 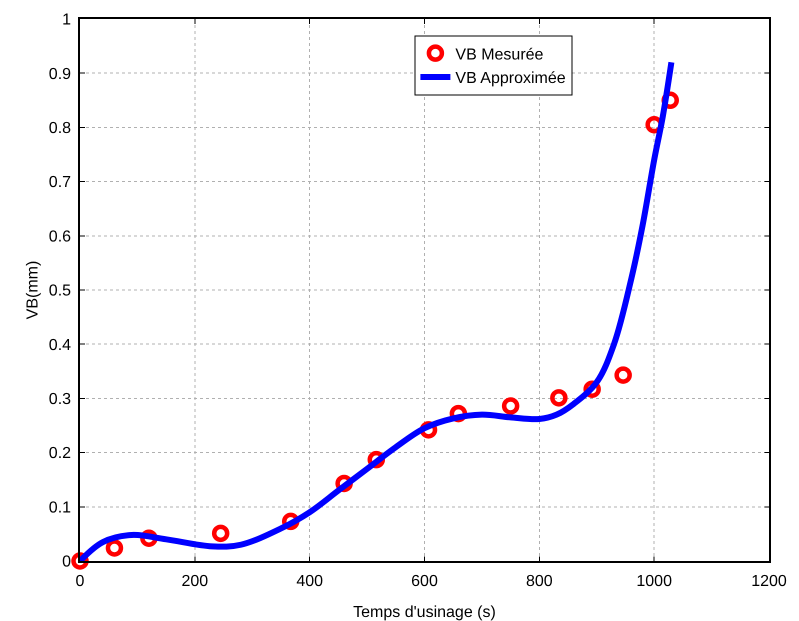 What do you see at coordinates (510, 79) in the screenshot?
I see `legend-label: VB Approximée` at bounding box center [510, 79].